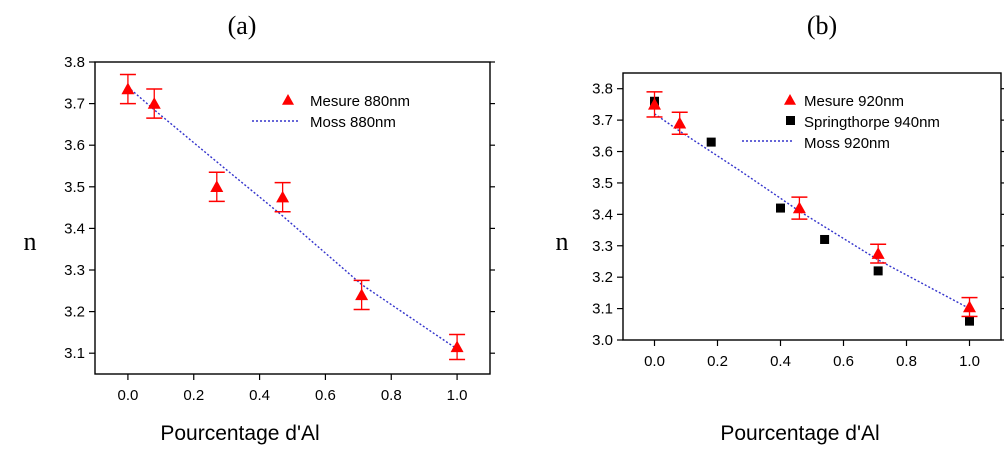  Describe the element at coordinates (562, 241) in the screenshot. I see `panel-b-ylabel: n` at that location.